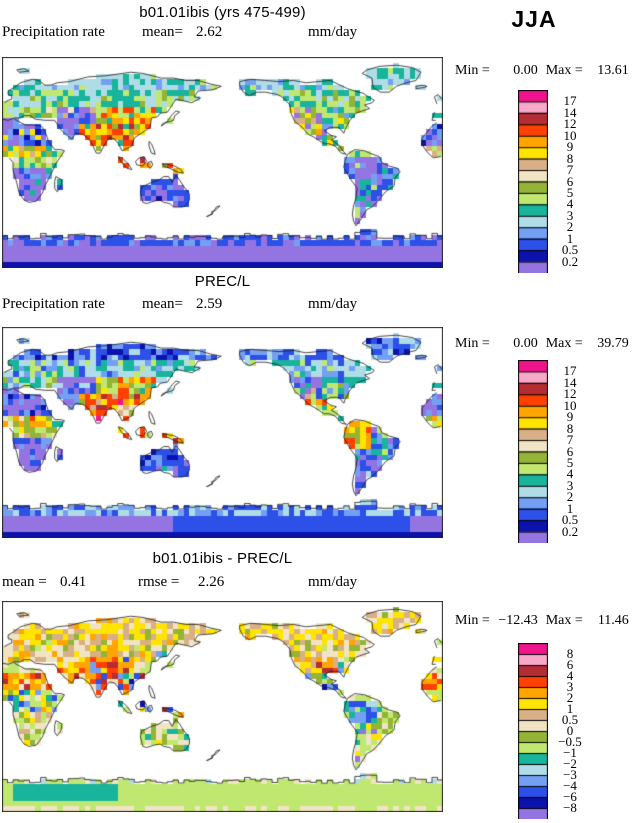  What do you see at coordinates (570, 785) in the screenshot?
I see `colorbar-tick-label: −4` at bounding box center [570, 785].